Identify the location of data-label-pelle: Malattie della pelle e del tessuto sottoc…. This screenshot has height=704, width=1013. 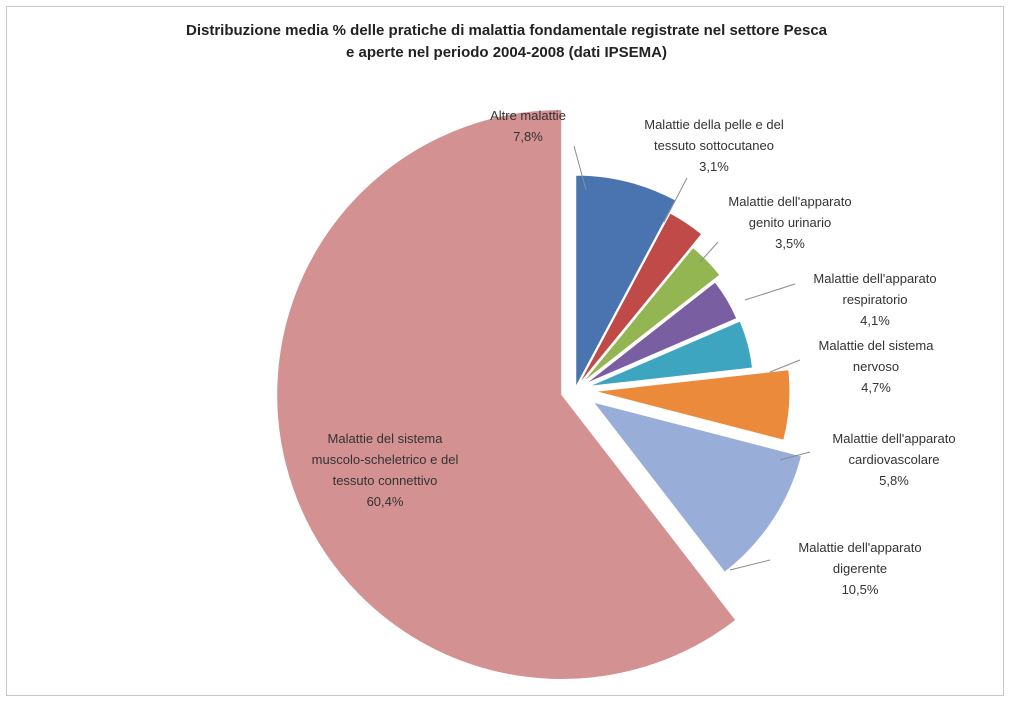
(714, 145).